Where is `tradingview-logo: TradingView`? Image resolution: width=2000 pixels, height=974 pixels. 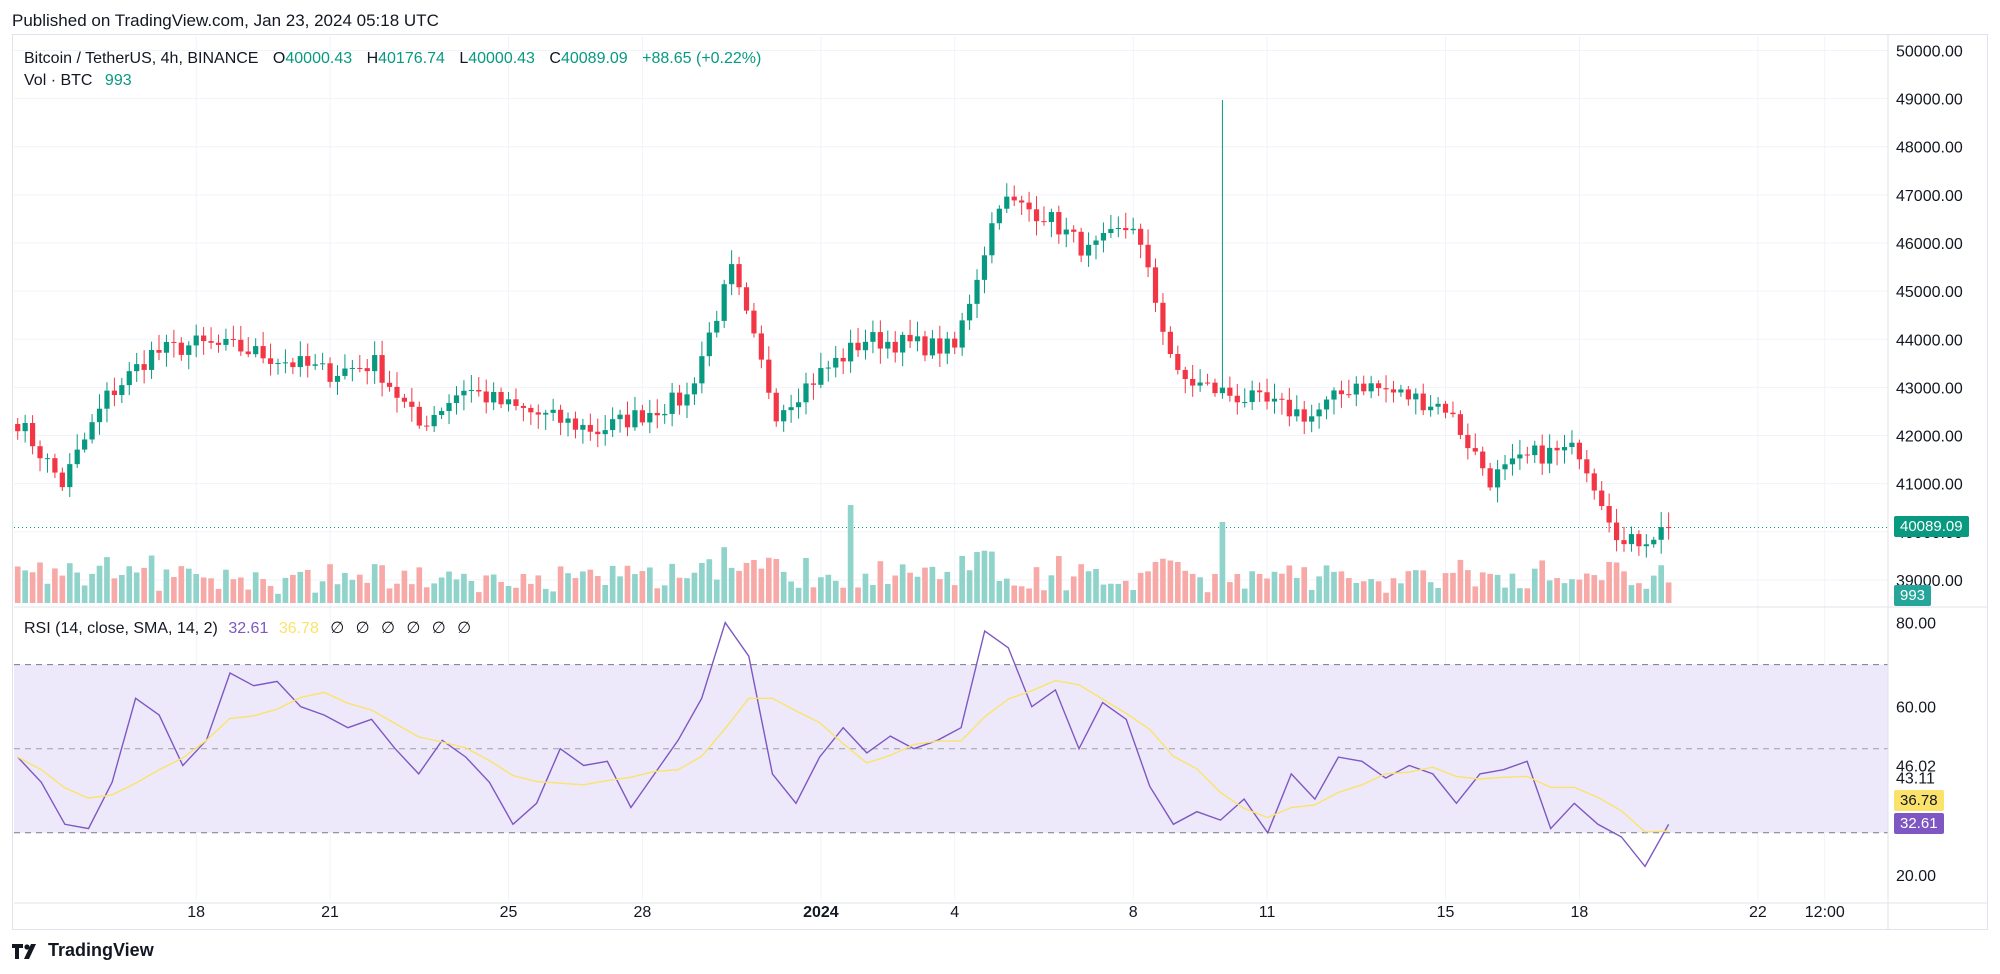
tradingview-logo: TradingView is located at coordinates (83, 950).